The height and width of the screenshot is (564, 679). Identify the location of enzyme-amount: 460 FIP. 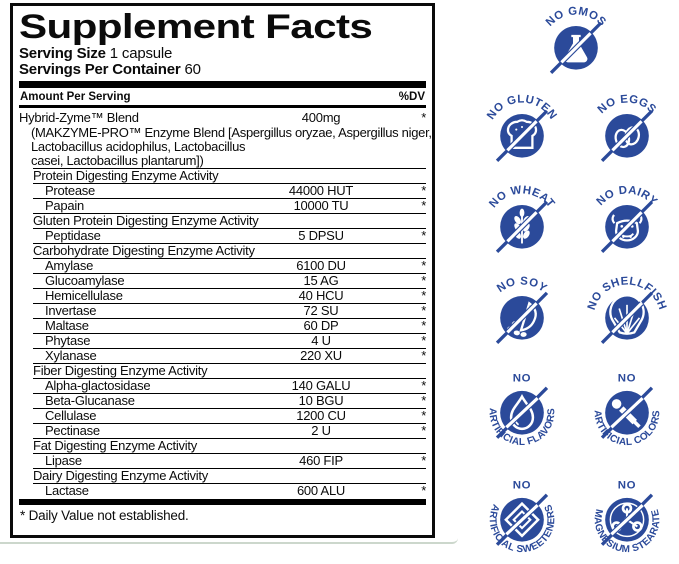
(321, 460).